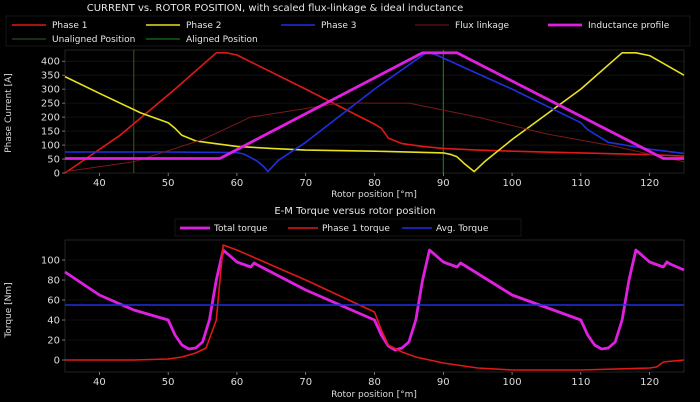 The width and height of the screenshot is (700, 402). I want to click on y-tick-label: 300, so click(50, 90).